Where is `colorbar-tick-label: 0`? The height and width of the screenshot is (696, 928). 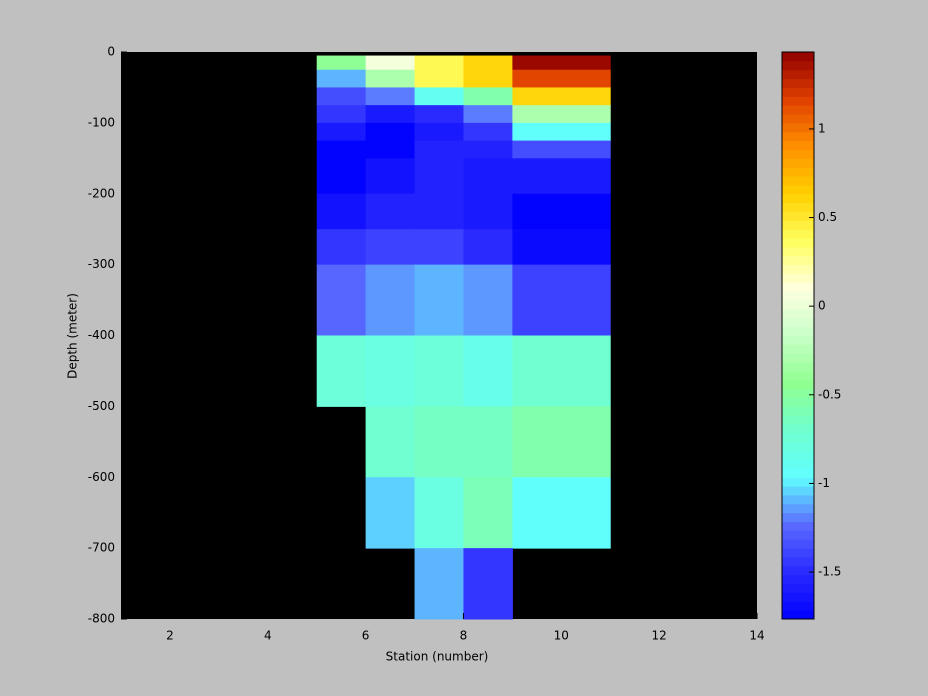 colorbar-tick-label: 0 is located at coordinates (822, 306).